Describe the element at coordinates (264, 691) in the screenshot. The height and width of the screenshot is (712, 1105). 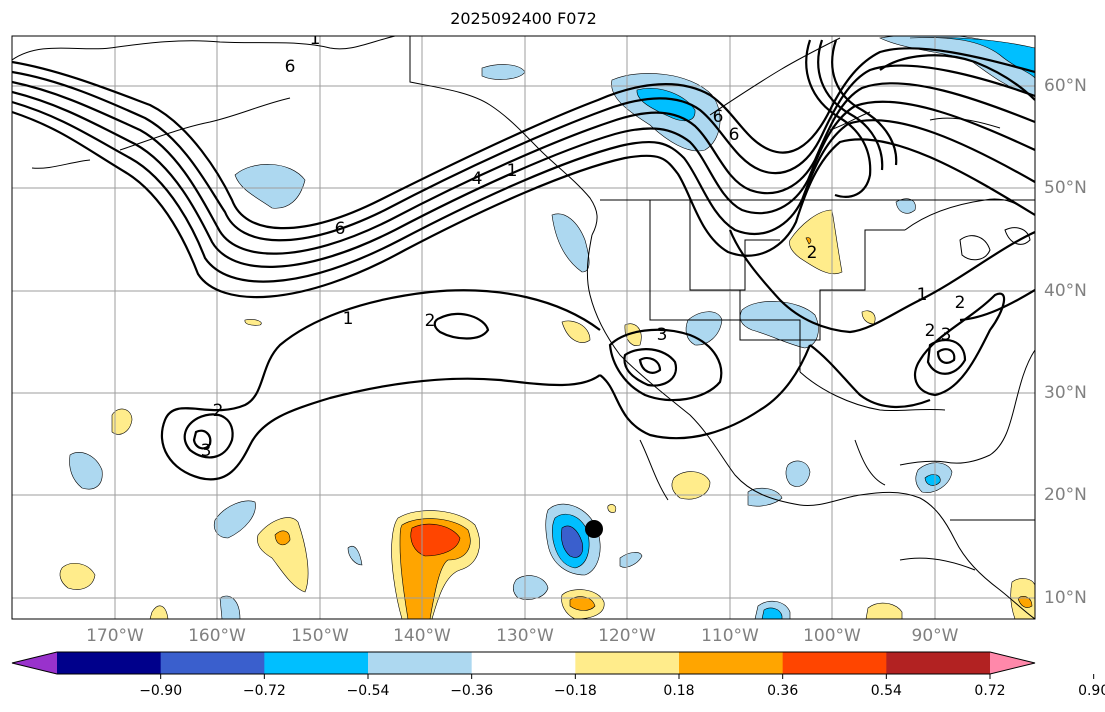
I see `colorbar-tick-label: −0.72` at that location.